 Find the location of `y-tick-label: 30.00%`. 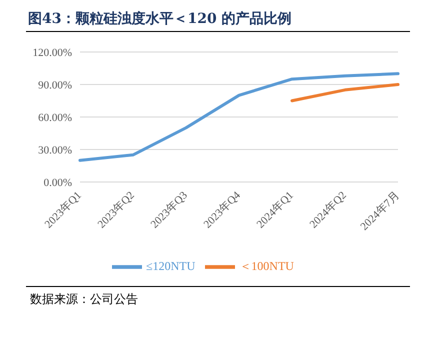

y-tick-label: 30.00% is located at coordinates (55, 150).